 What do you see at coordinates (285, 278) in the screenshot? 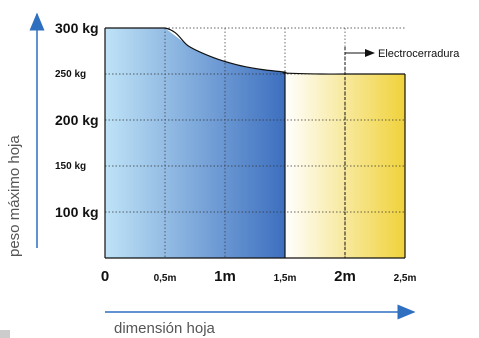
I see `x-tick-label-3: 1,5m` at bounding box center [285, 278].